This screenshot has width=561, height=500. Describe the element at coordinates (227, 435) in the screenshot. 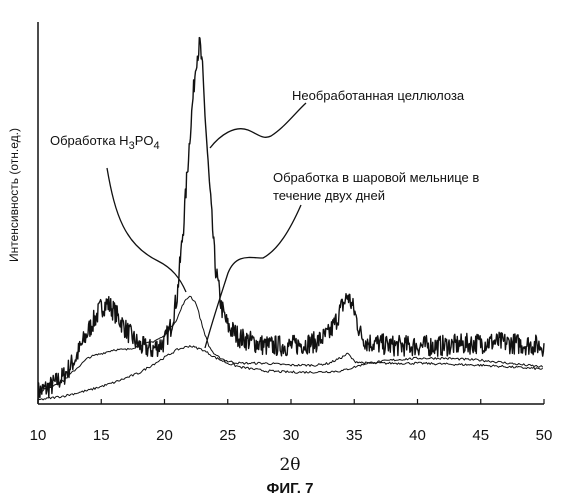

I see `x-tick-label: 25` at that location.